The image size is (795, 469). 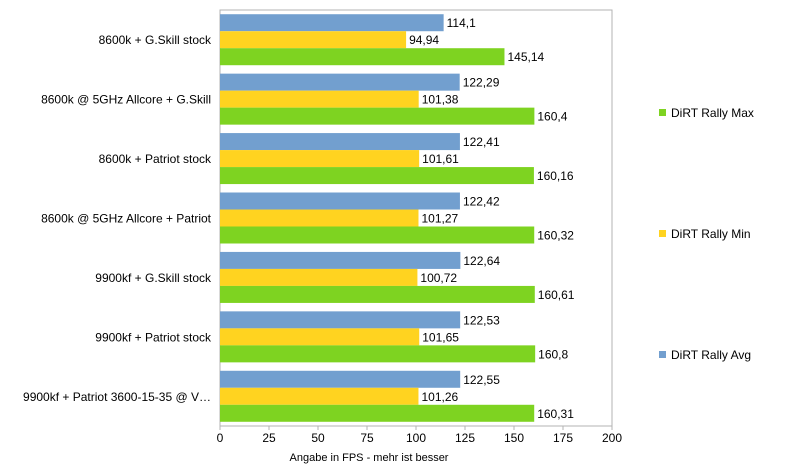 What do you see at coordinates (153, 278) in the screenshot?
I see `category-label: 9900kf + G.Skill stock` at bounding box center [153, 278].